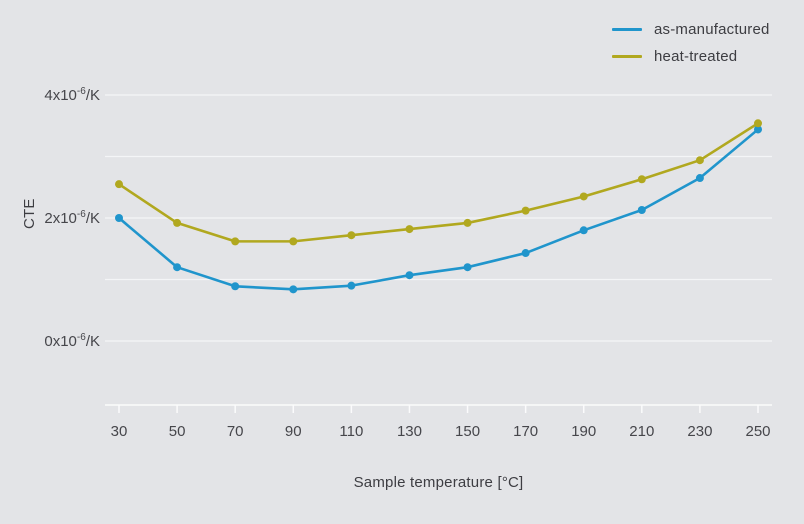 This screenshot has height=524, width=804. I want to click on x-tick-label: 70, so click(235, 431).